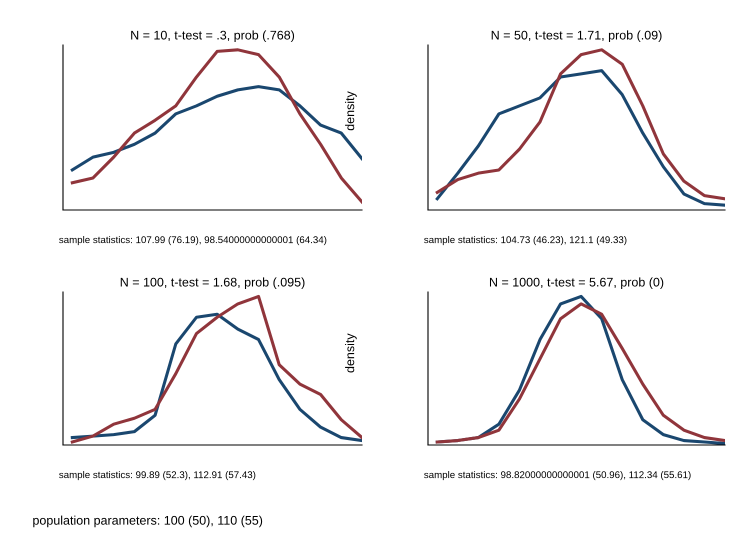  Describe the element at coordinates (525, 241) in the screenshot. I see `text: sample statistics: 104.73 (46.23), 121.1 (49.33)` at that location.